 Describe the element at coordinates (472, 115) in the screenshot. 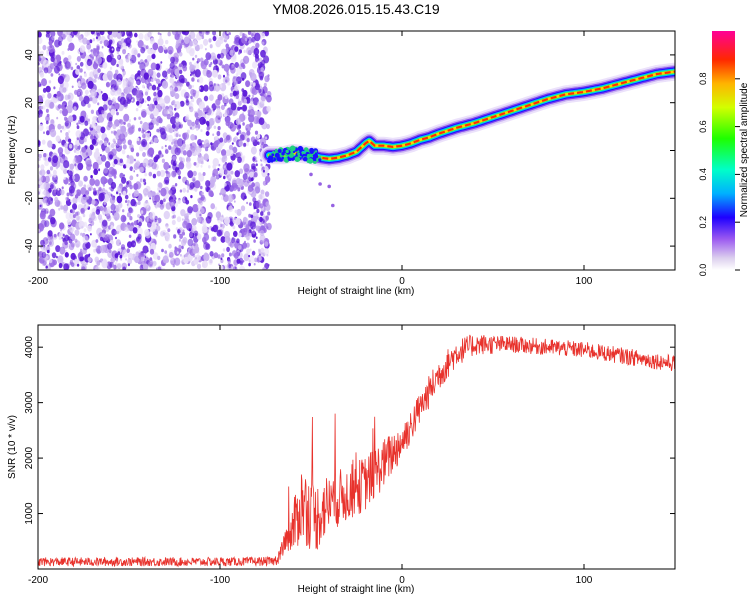

I see `track-core` at that location.